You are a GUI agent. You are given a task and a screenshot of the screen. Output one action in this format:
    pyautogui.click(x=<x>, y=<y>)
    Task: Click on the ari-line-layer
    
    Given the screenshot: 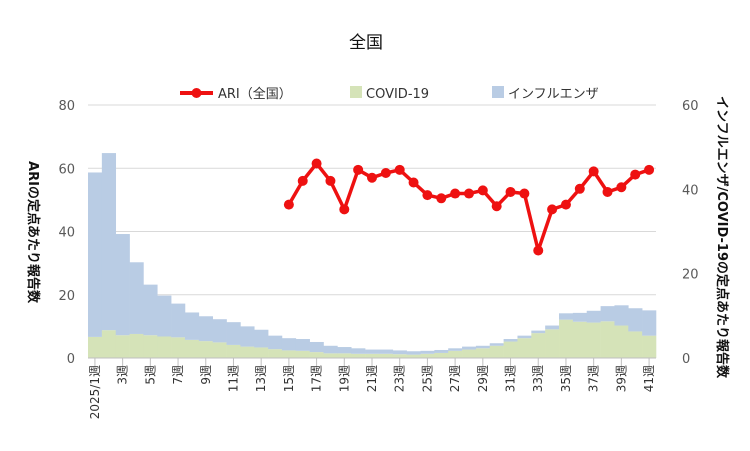 What is the action you would take?
    pyautogui.click(x=469, y=207)
    